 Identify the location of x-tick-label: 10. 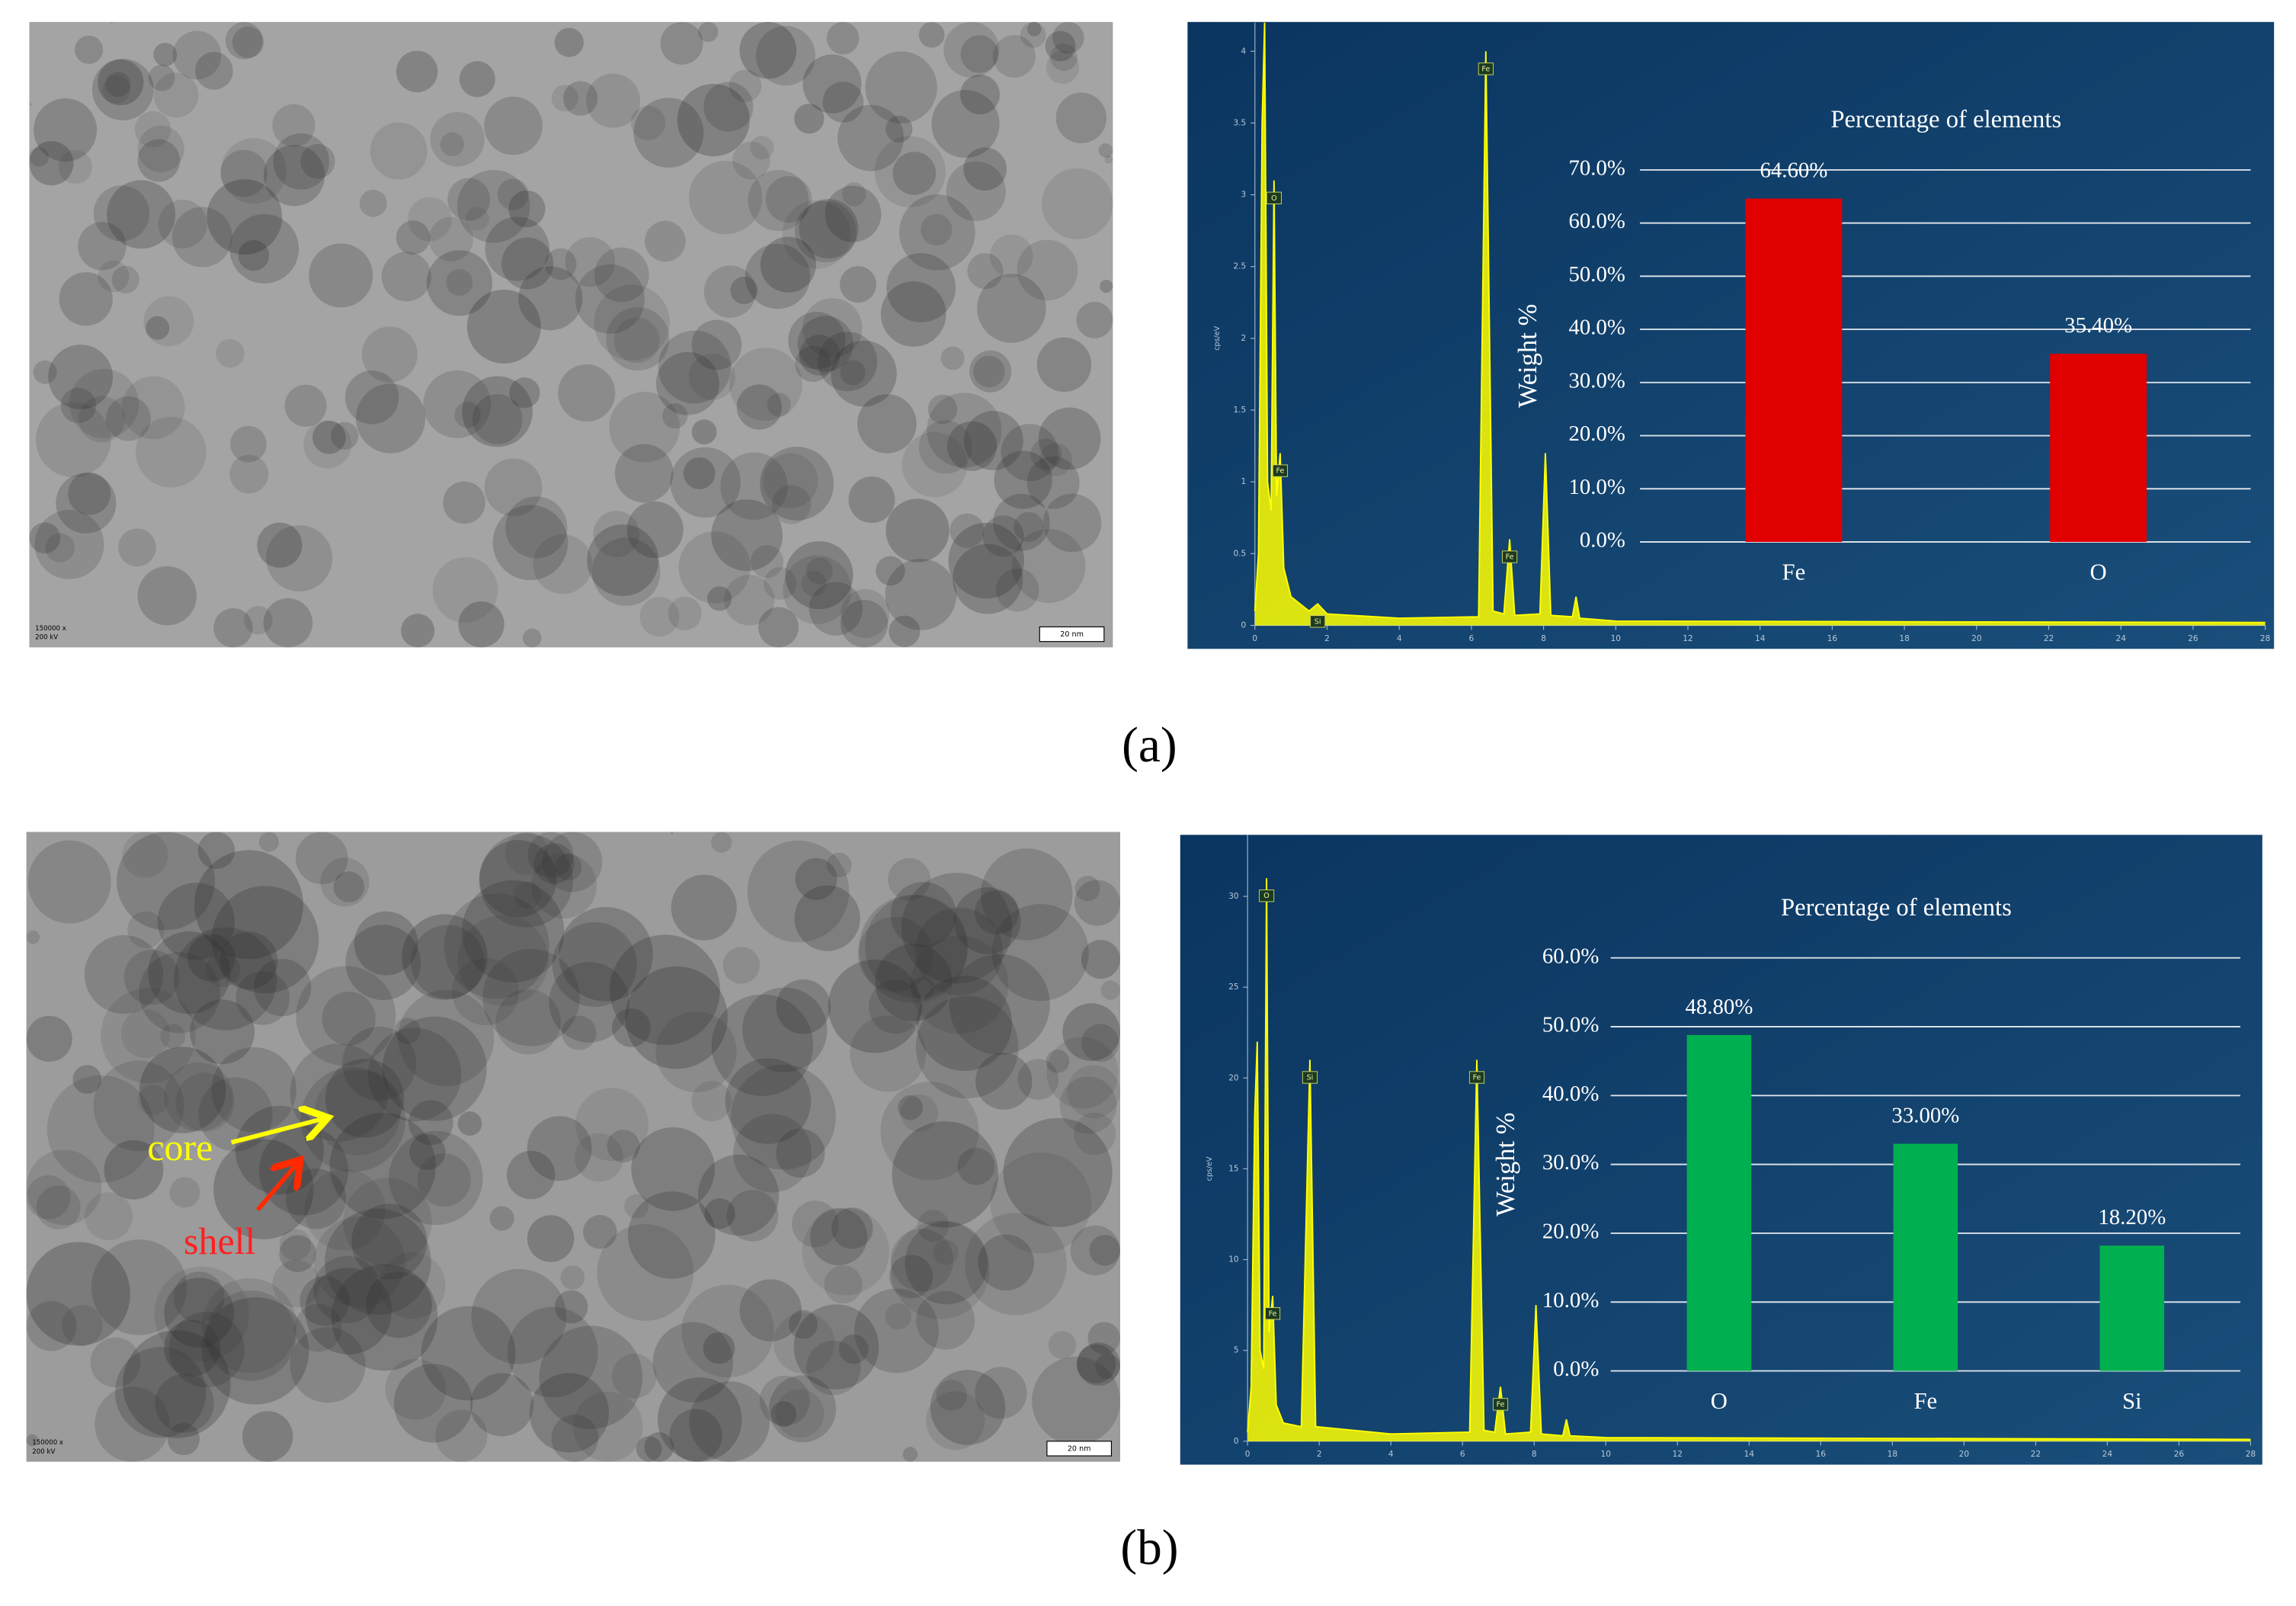
(1607, 1454).